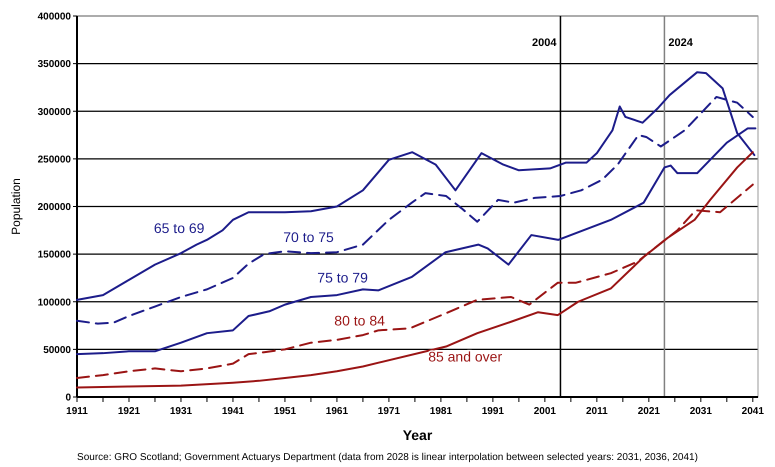 The image size is (775, 467). What do you see at coordinates (55, 207) in the screenshot?
I see `y-tick-label: 200000` at bounding box center [55, 207].